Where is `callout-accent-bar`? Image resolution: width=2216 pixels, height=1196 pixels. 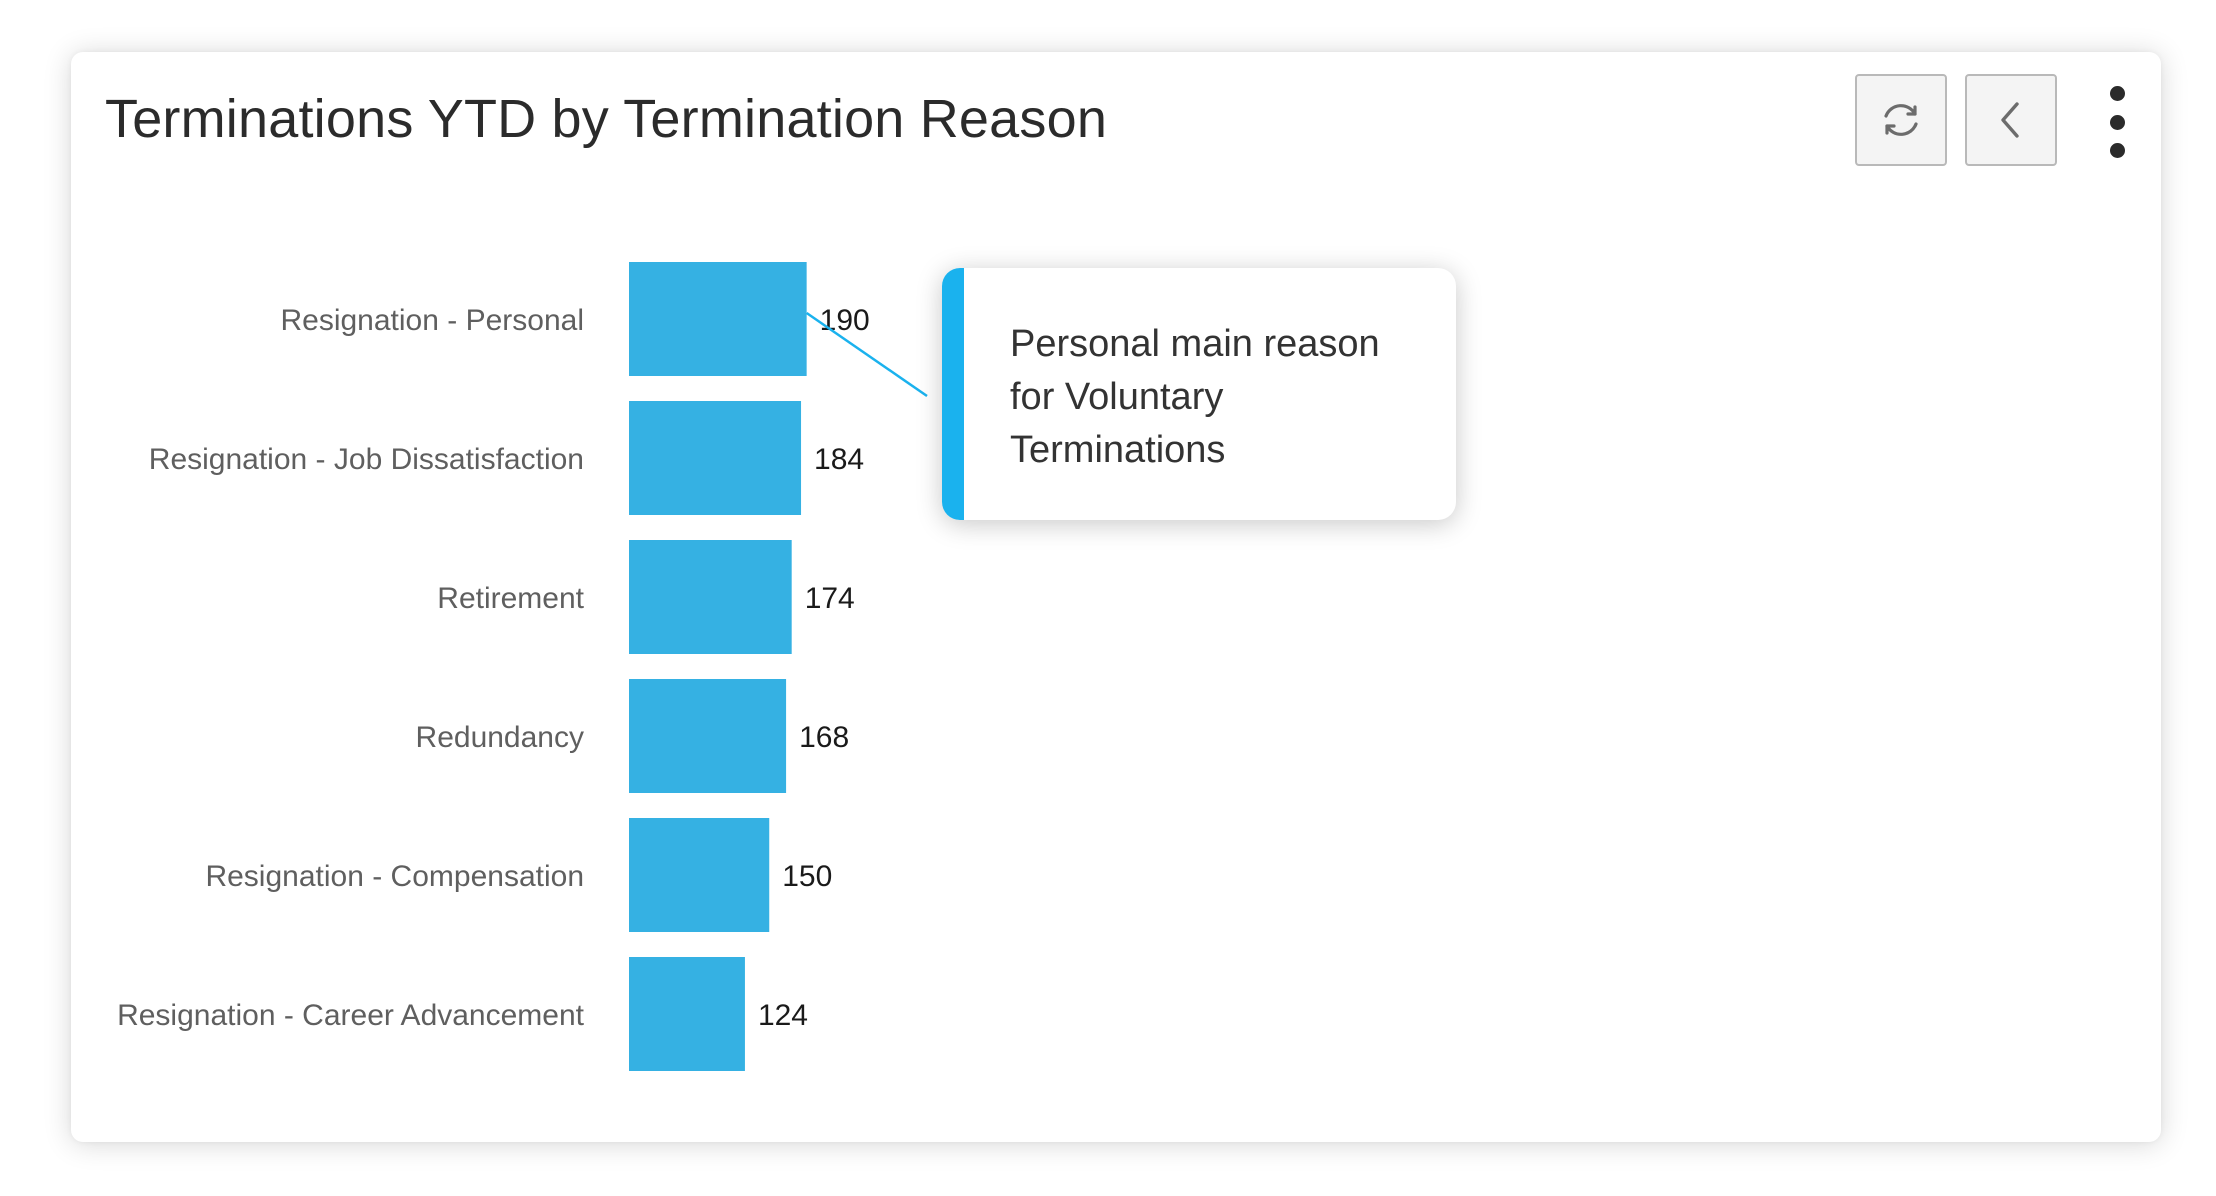
callout-accent-bar is located at coordinates (953, 394).